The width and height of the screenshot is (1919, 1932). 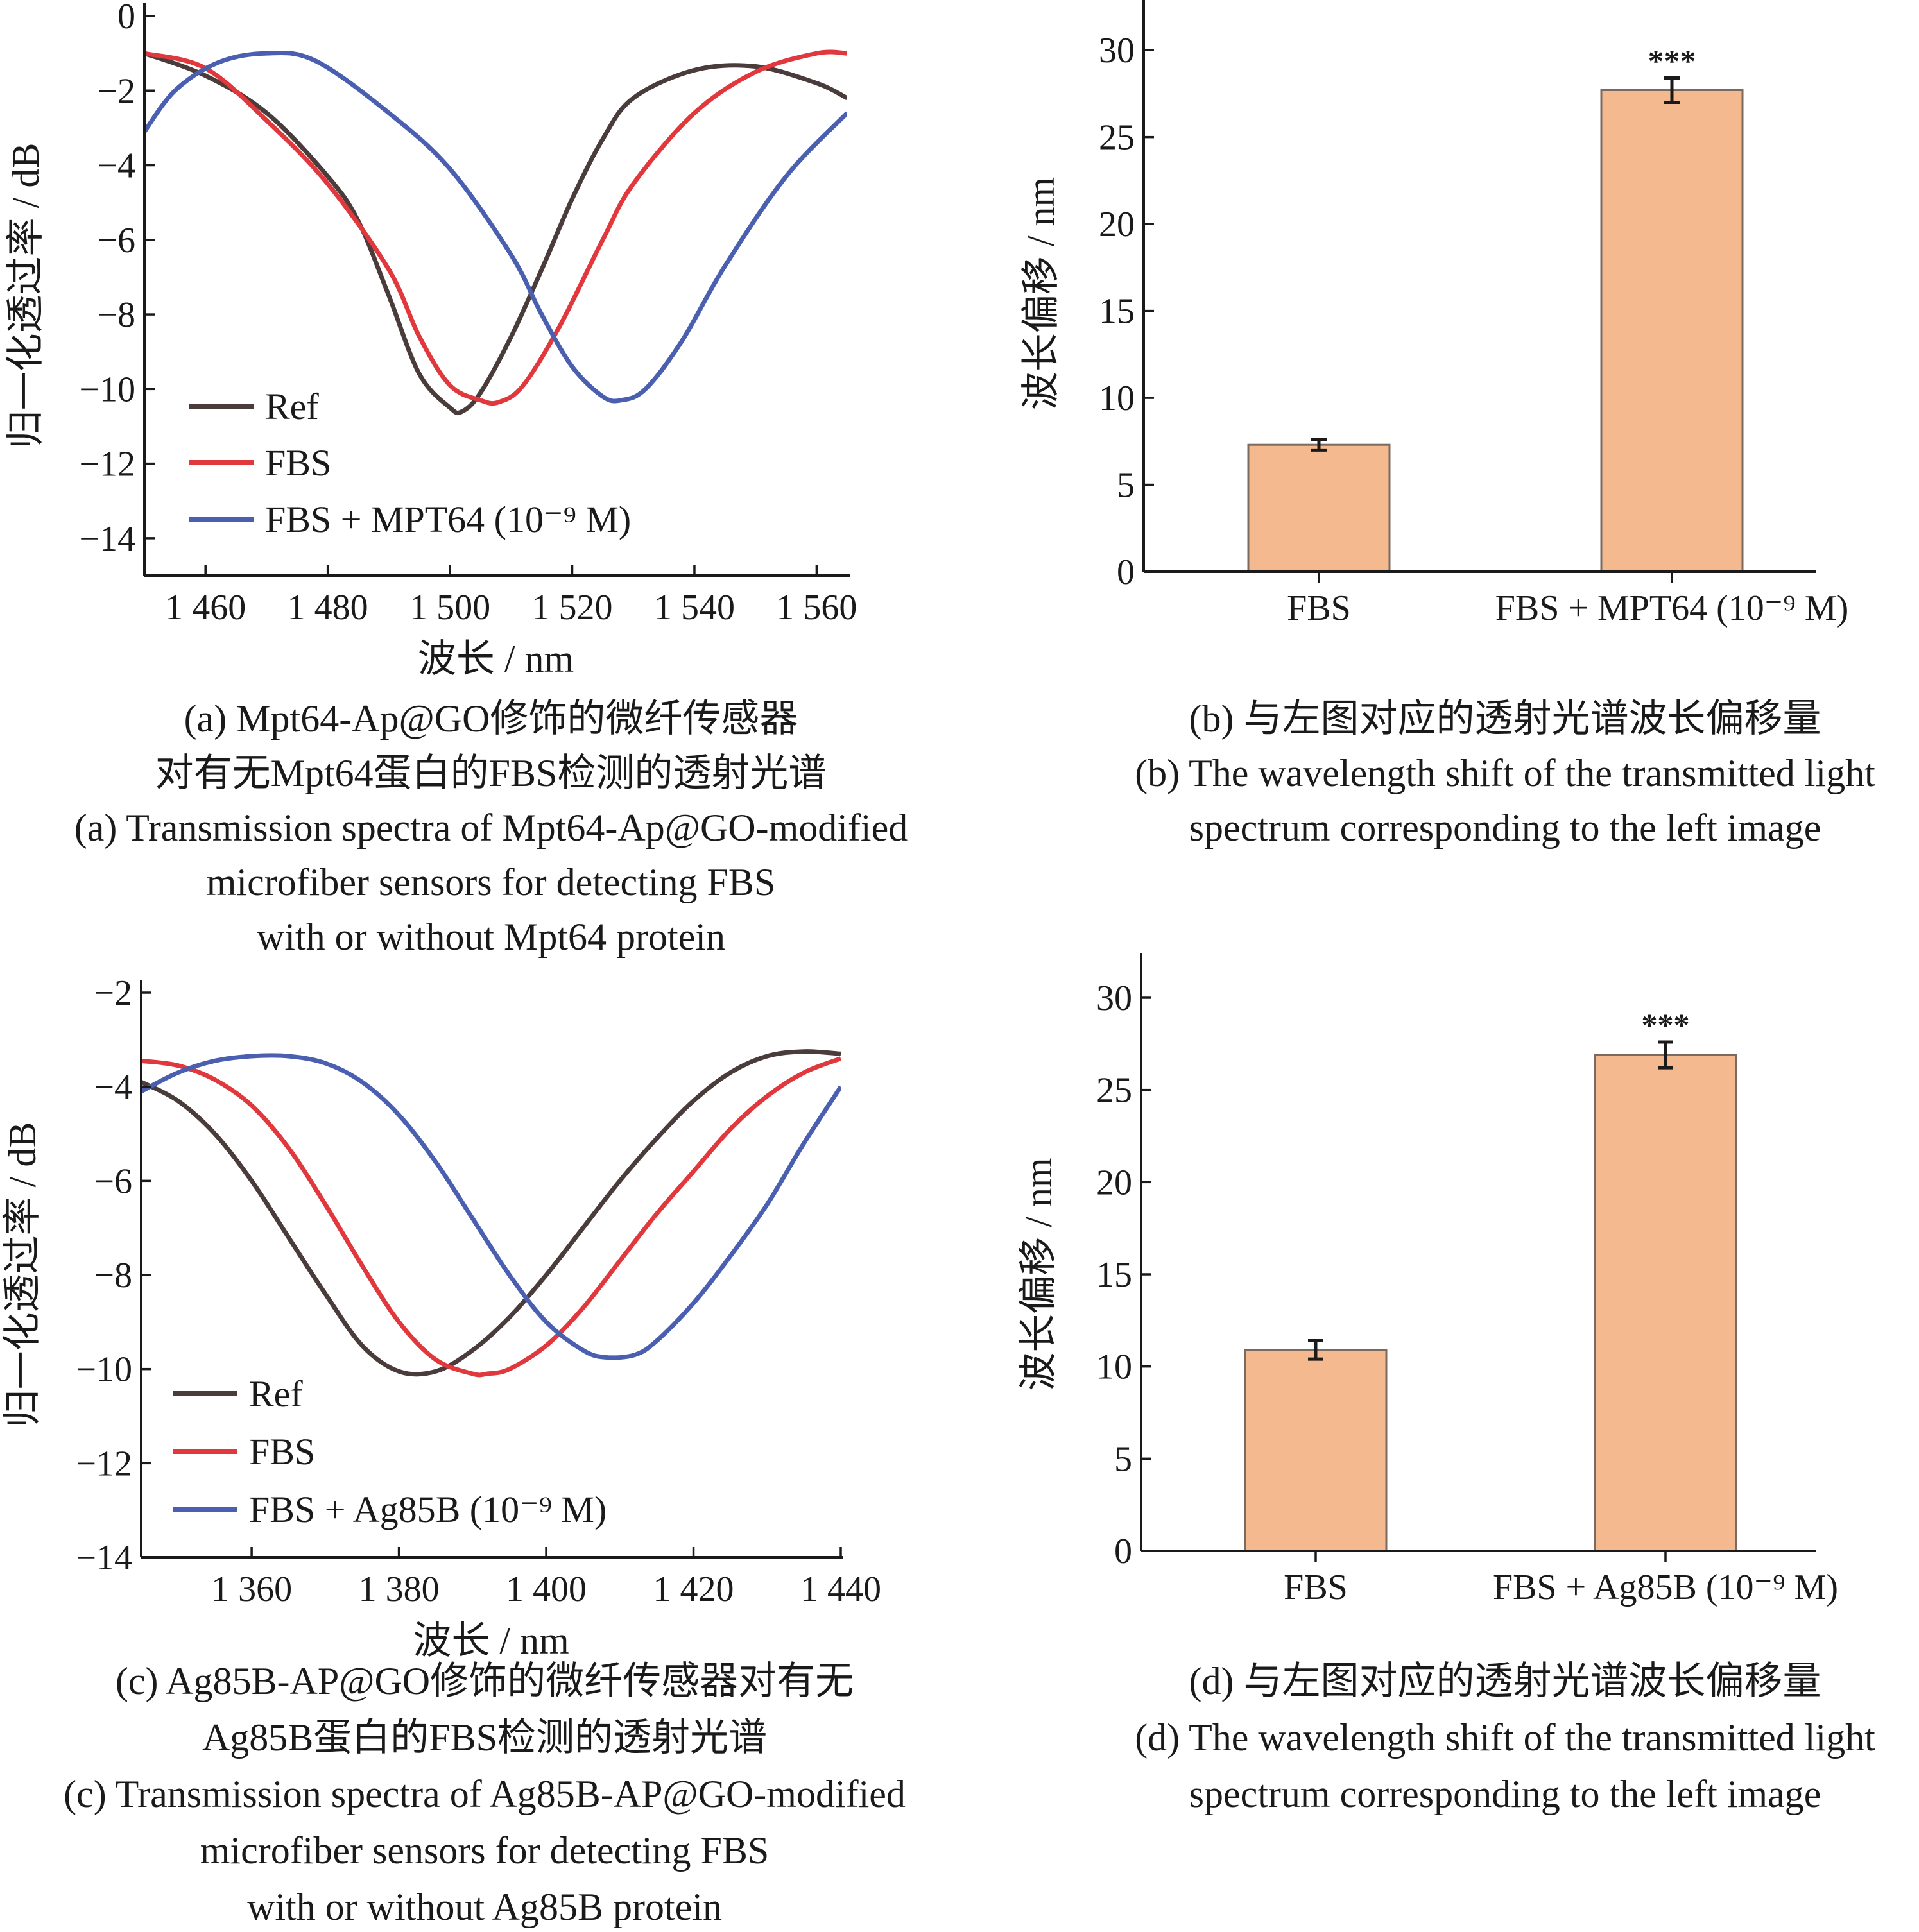 What do you see at coordinates (205, 608) in the screenshot?
I see `panel-a-x-tick-label-0: 1 460` at bounding box center [205, 608].